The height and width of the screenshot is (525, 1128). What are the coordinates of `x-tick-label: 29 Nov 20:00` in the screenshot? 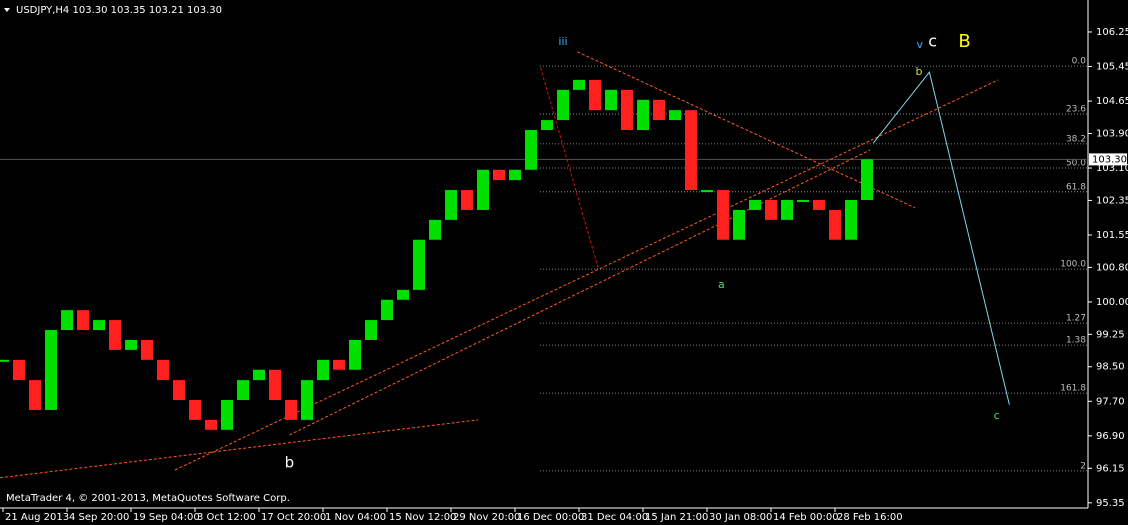 It's located at (486, 517).